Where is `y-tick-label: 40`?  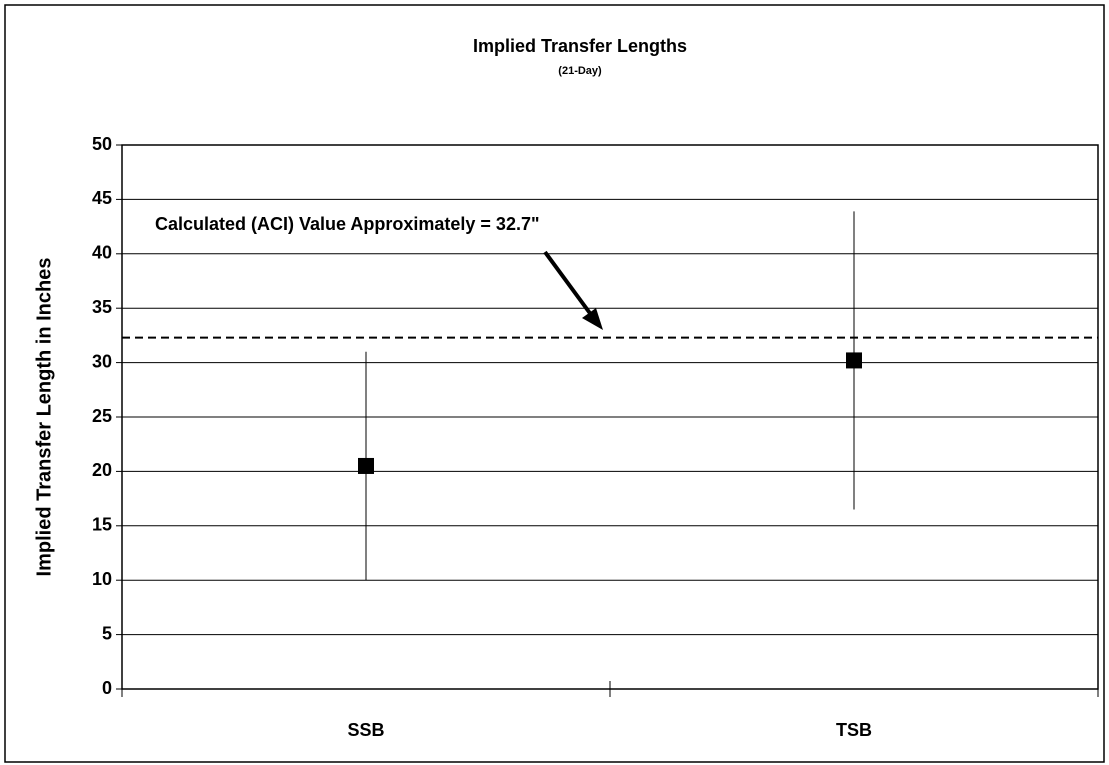 y-tick-label: 40 is located at coordinates (102, 253).